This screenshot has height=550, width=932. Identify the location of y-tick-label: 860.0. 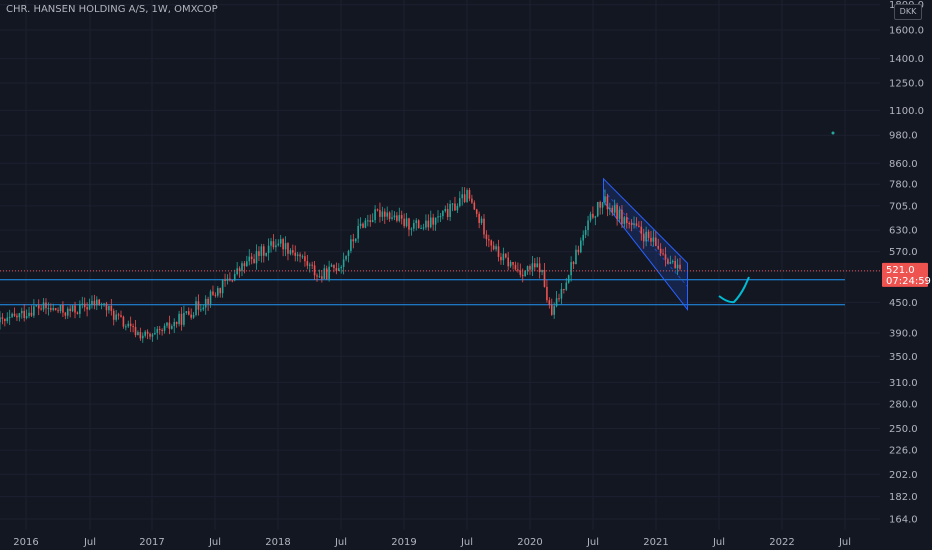
(903, 164).